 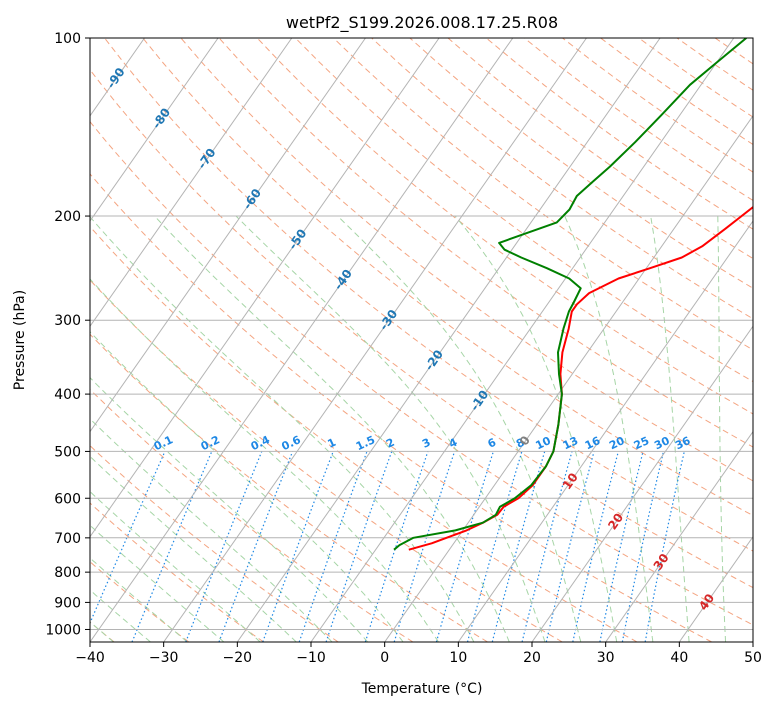 What do you see at coordinates (20, 340) in the screenshot?
I see `y-axis-label: Pressure (hPa)` at bounding box center [20, 340].